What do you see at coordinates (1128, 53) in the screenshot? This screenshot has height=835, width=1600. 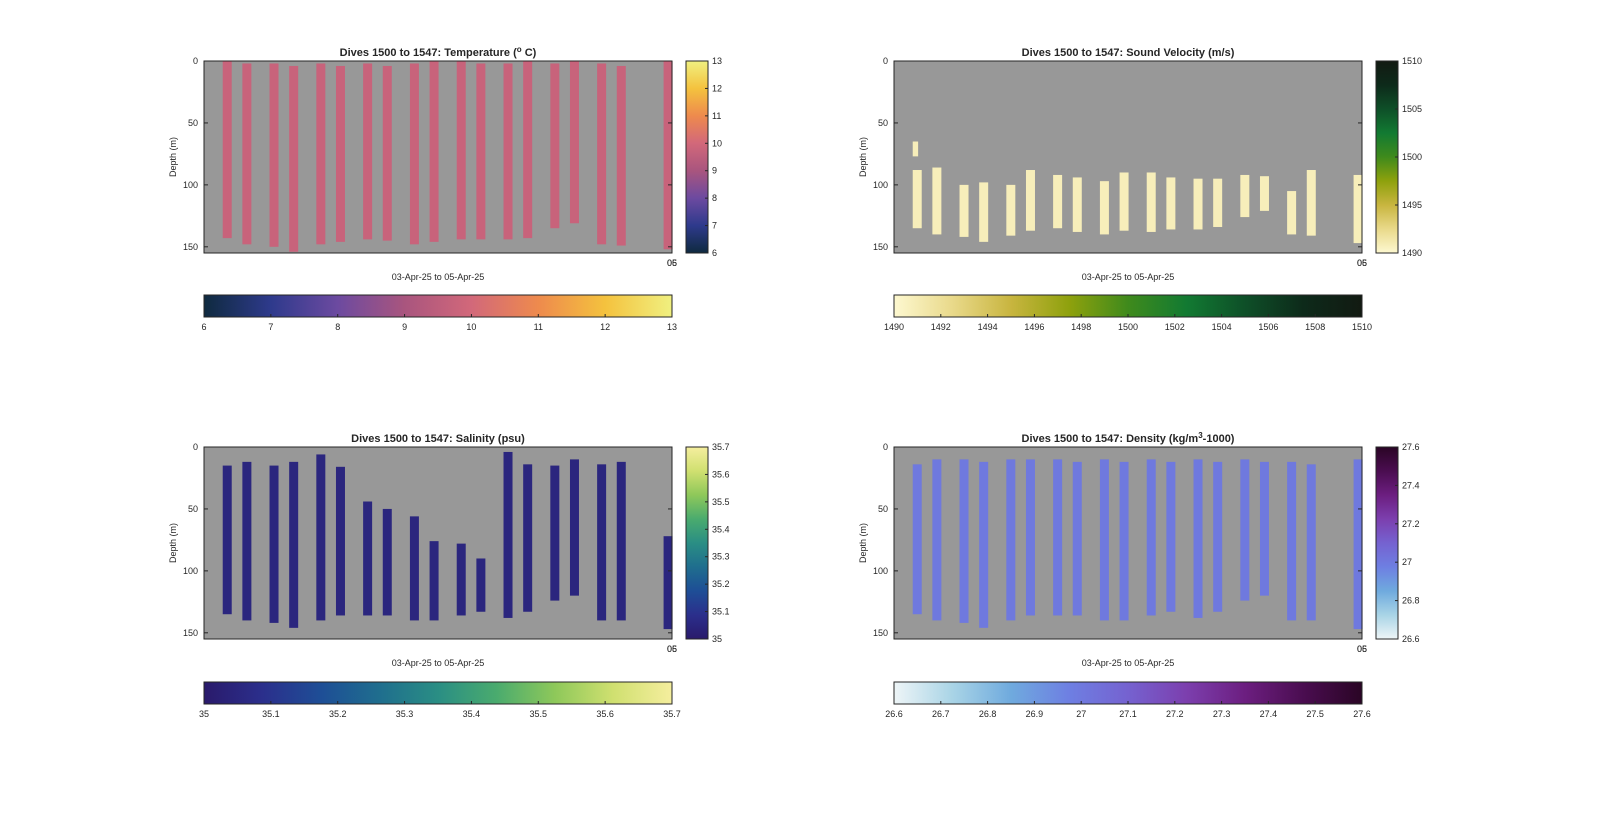 I see `chart-title: Dives 1500 to 1547: Sound Velocity (m/s)` at bounding box center [1128, 53].